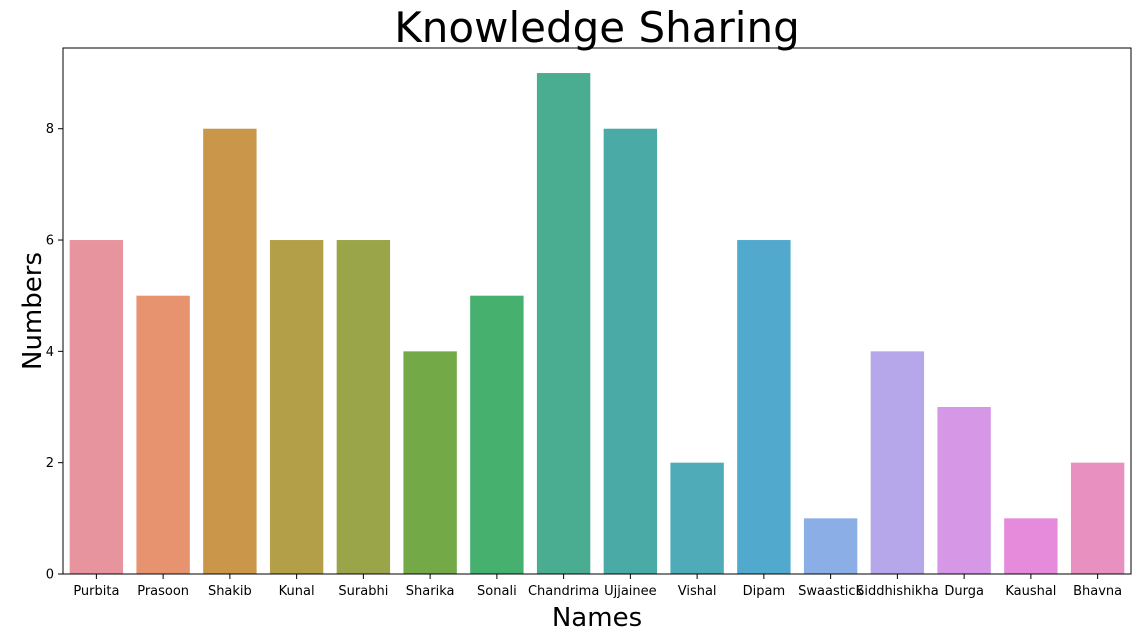 The width and height of the screenshot is (1133, 641). I want to click on x-tick-label: Dipam, so click(764, 591).